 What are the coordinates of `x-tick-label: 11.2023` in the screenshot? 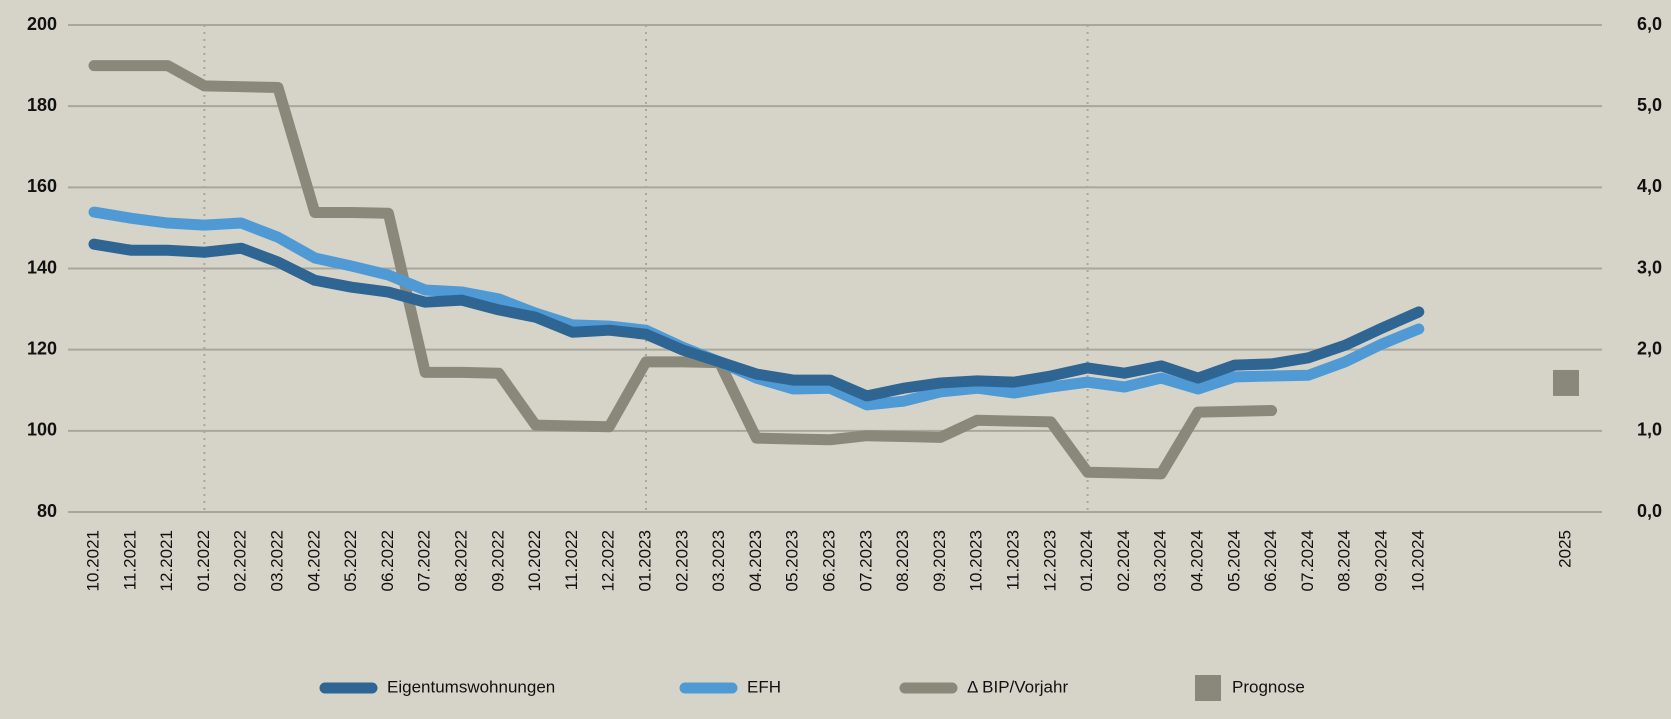 It's located at (1012, 560).